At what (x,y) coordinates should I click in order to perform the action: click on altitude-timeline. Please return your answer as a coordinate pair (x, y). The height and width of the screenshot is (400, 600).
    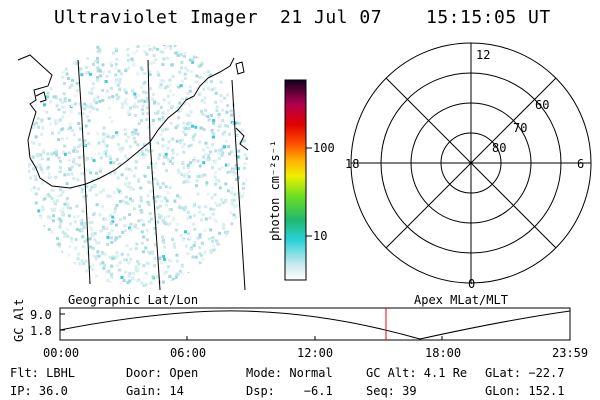
    Looking at the image, I should click on (315, 324).